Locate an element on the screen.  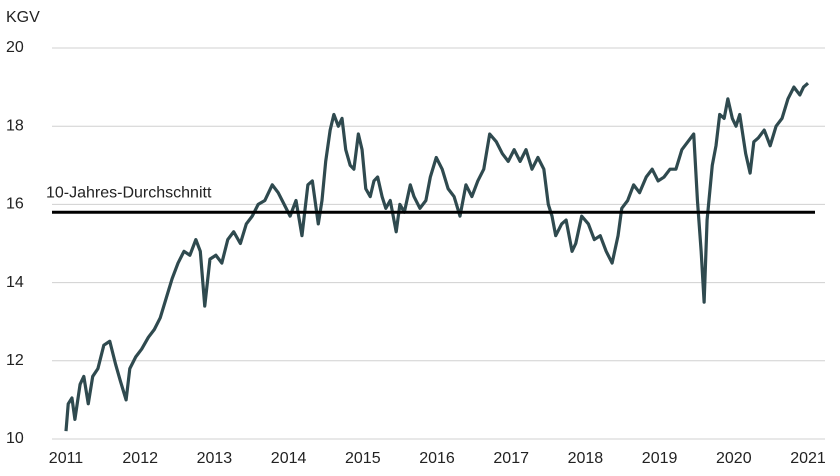
x-tick-label: 2017 is located at coordinates (511, 458).